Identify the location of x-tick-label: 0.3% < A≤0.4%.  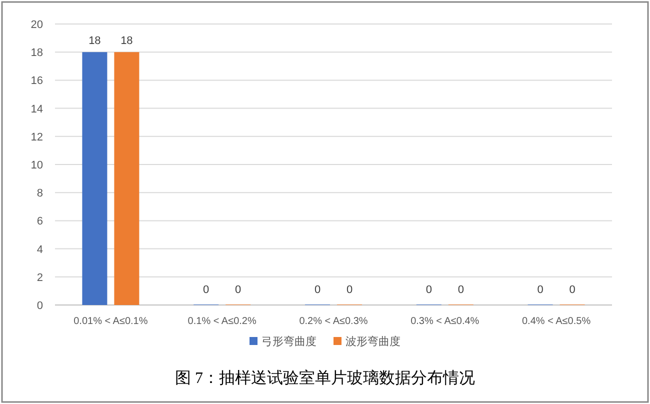
(445, 321).